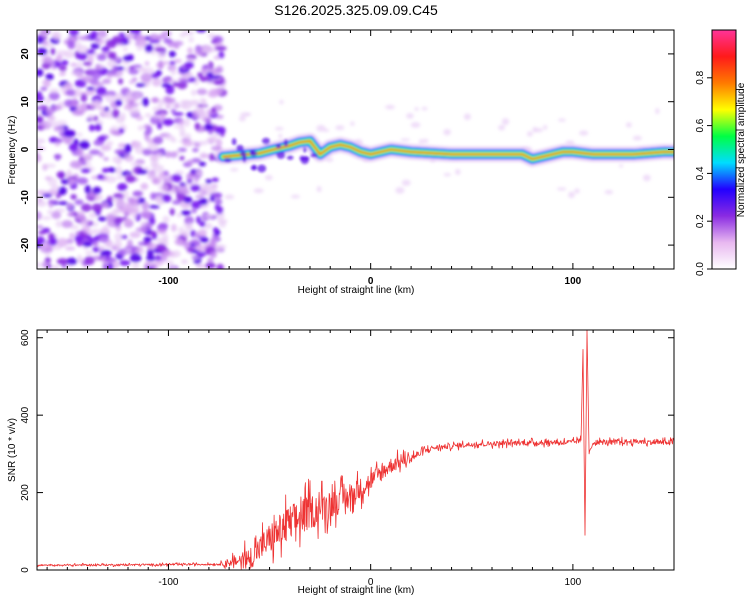 The height and width of the screenshot is (600, 750). What do you see at coordinates (25, 149) in the screenshot?
I see `y-tick-label: 0` at bounding box center [25, 149].